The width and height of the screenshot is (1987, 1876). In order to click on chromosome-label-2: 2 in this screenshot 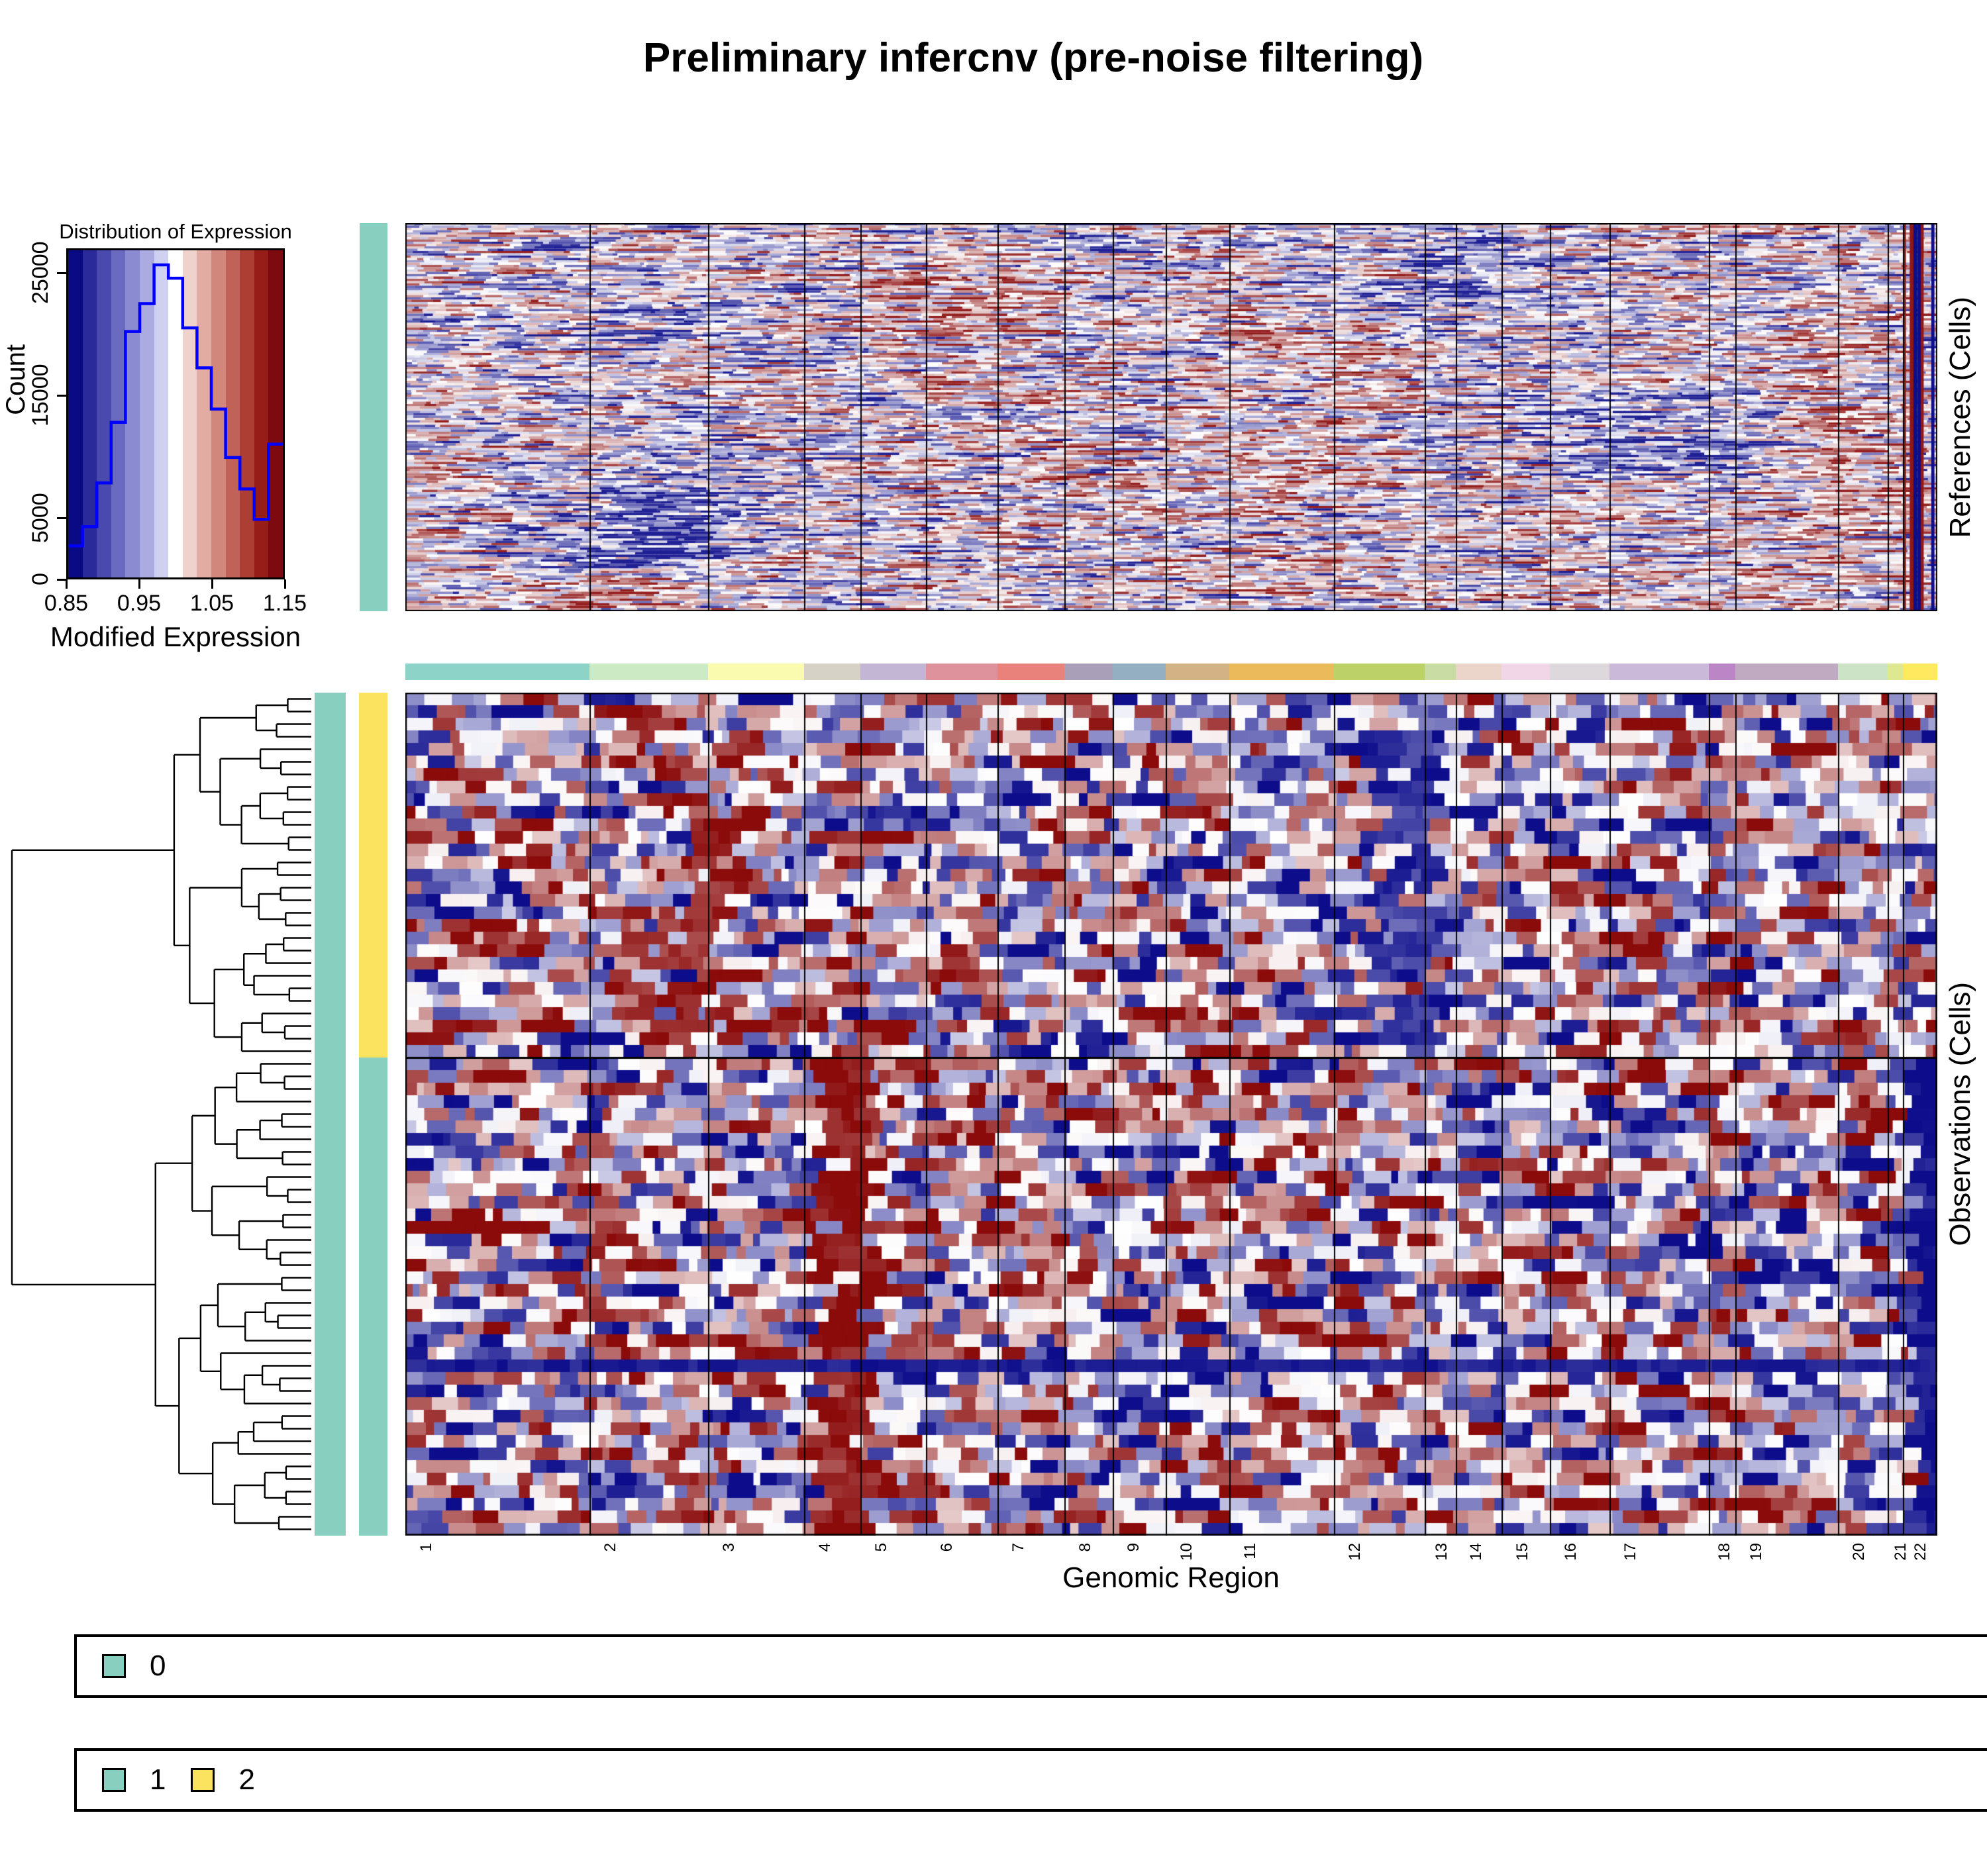, I will do `click(610, 1547)`.